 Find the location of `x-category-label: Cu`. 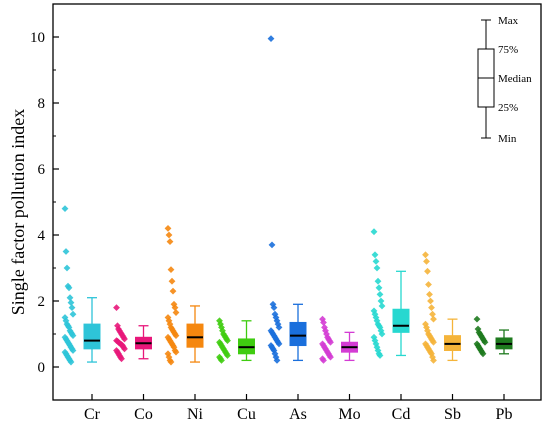

x-category-label: Cu is located at coordinates (246, 414).